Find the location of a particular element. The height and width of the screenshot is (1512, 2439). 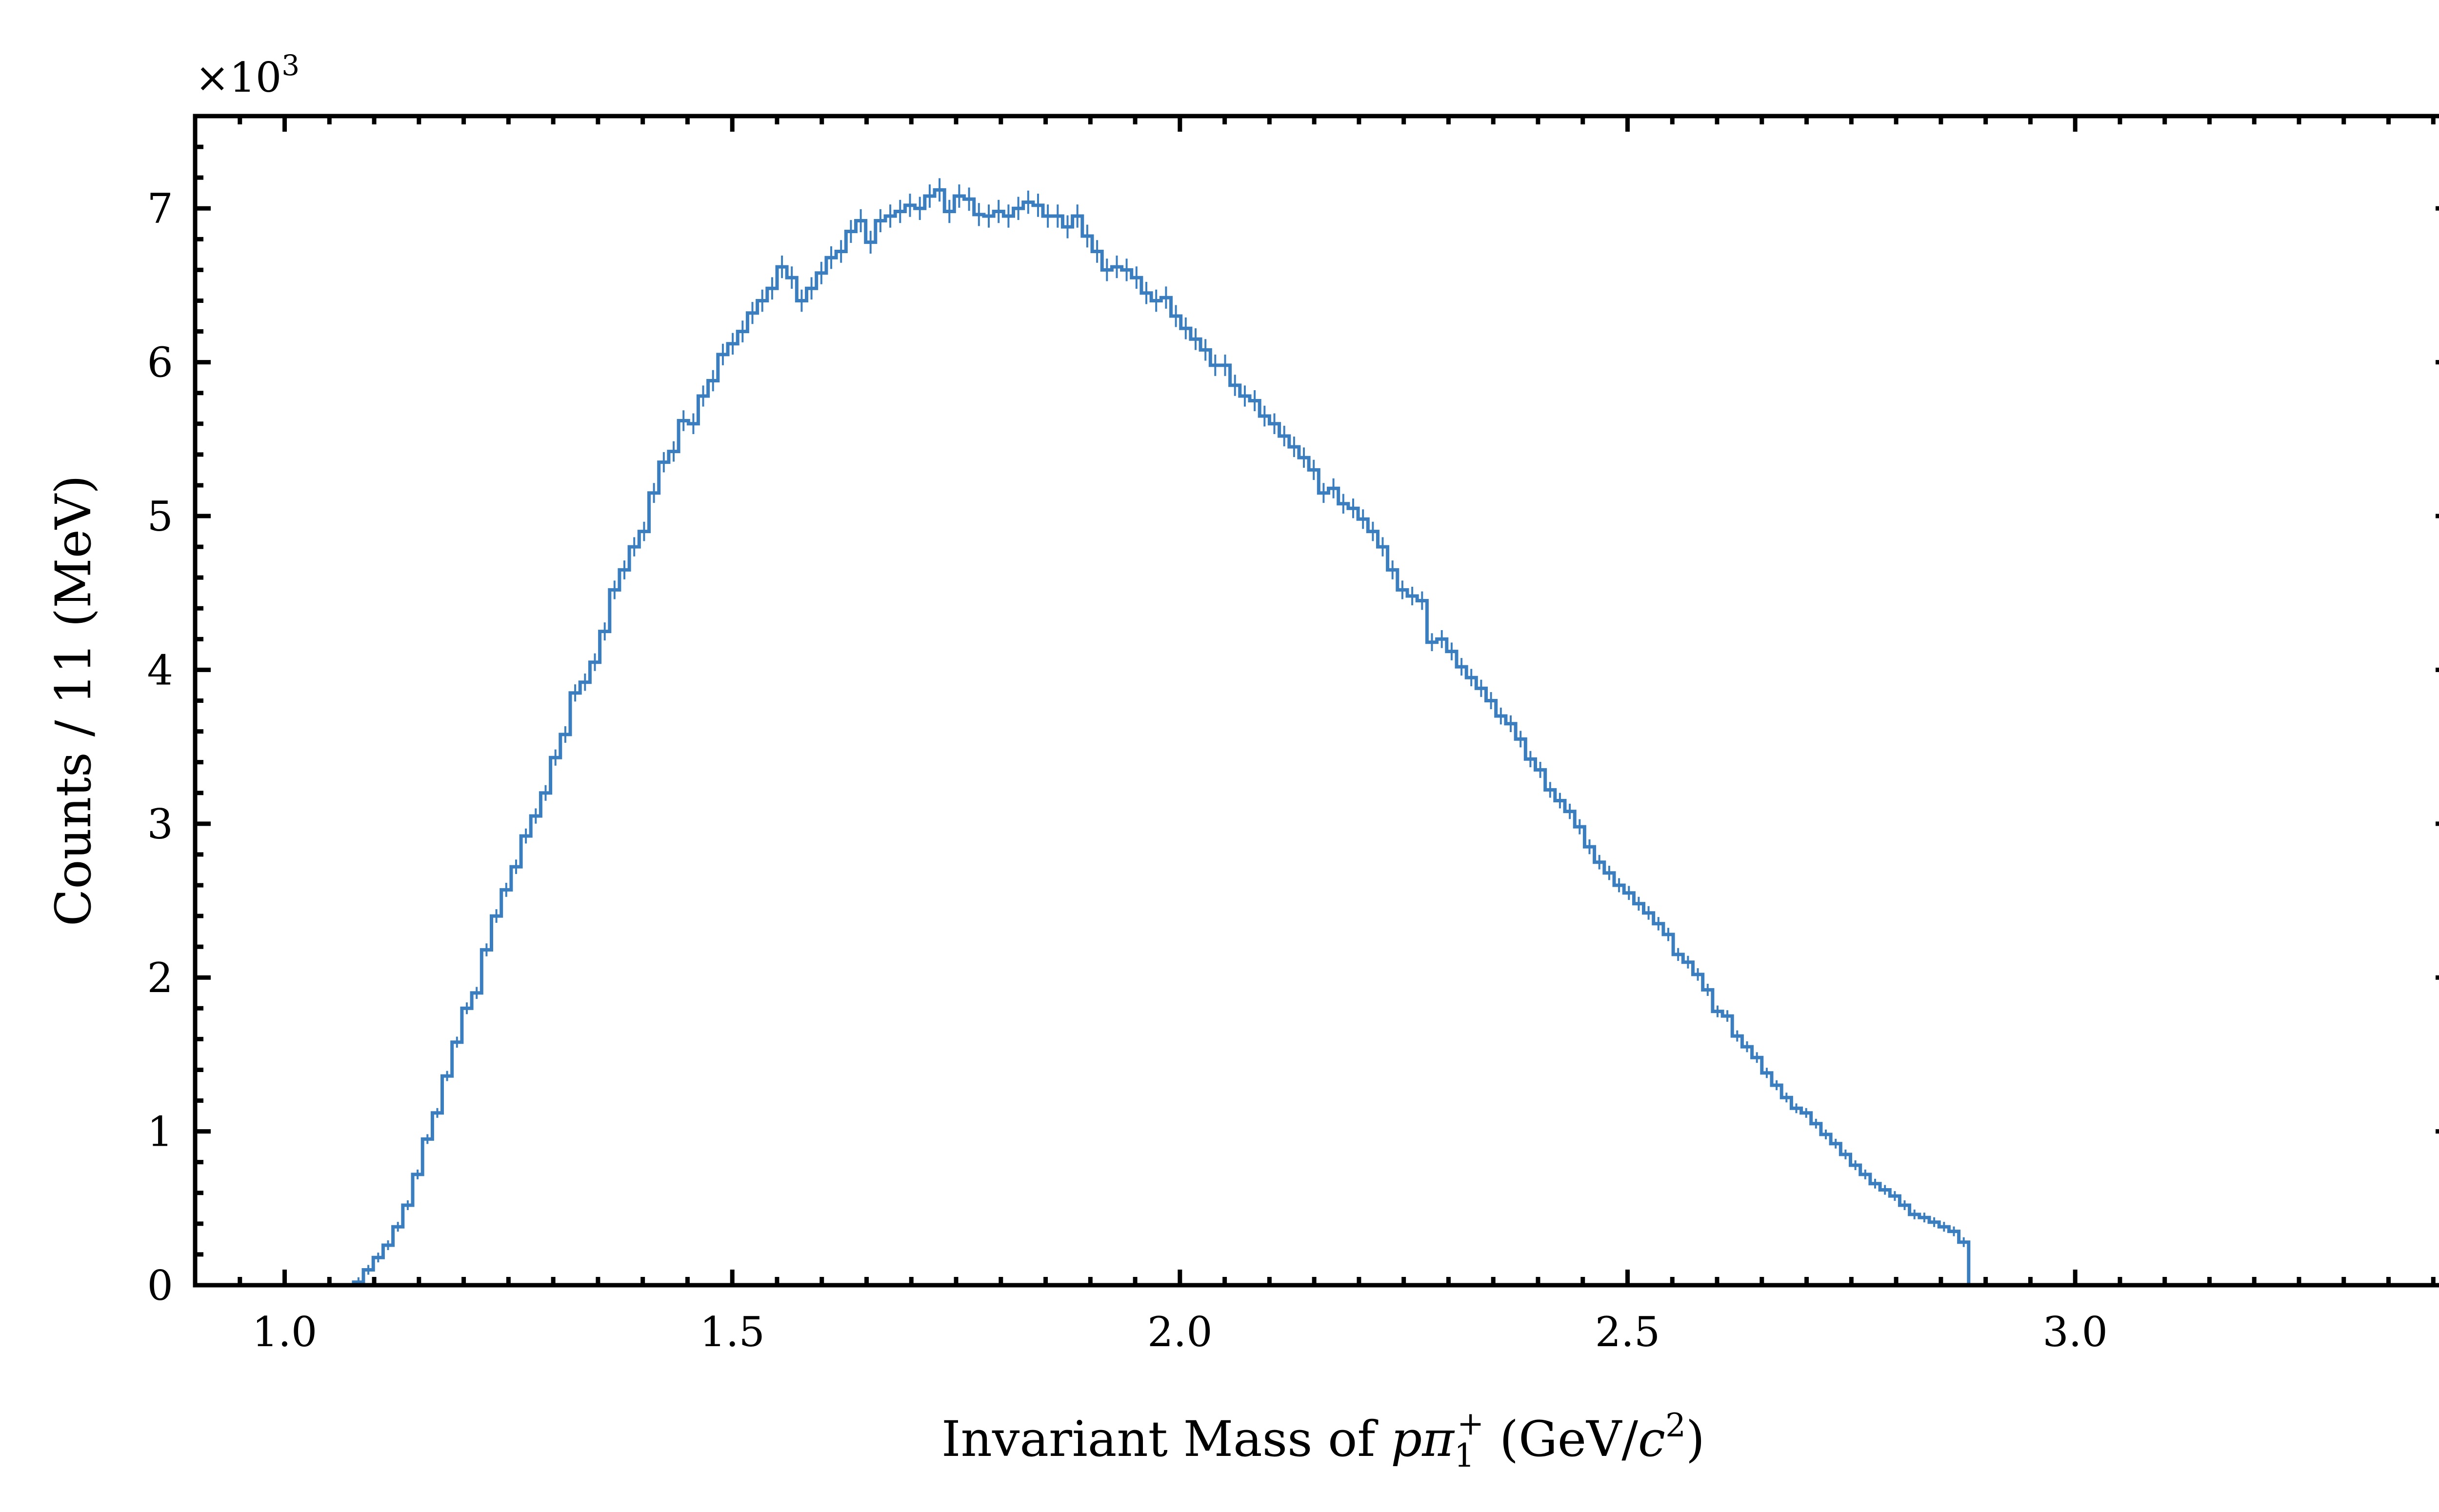

y-tick-label: 7 is located at coordinates (160, 209).